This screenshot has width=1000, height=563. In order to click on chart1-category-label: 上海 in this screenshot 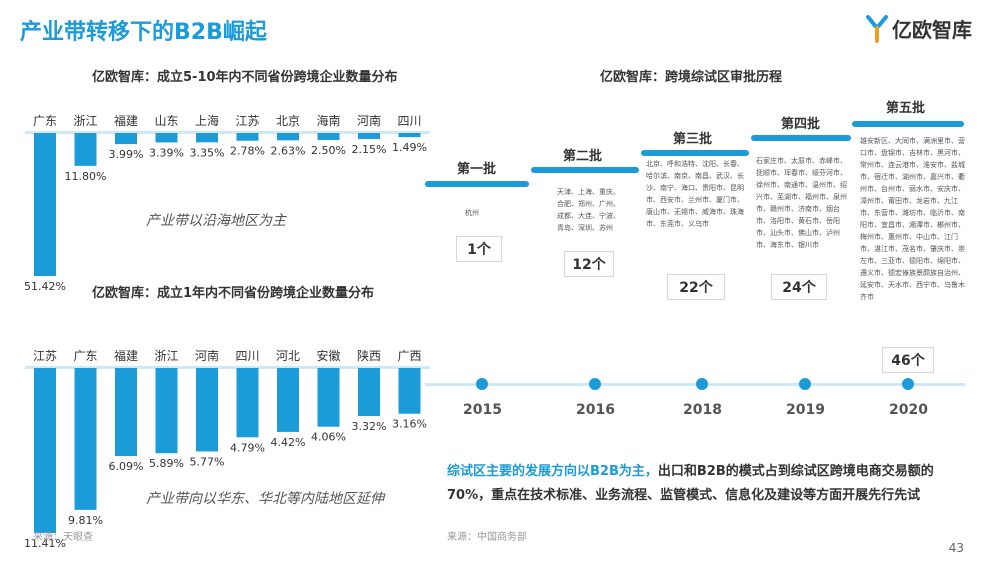, I will do `click(207, 120)`.